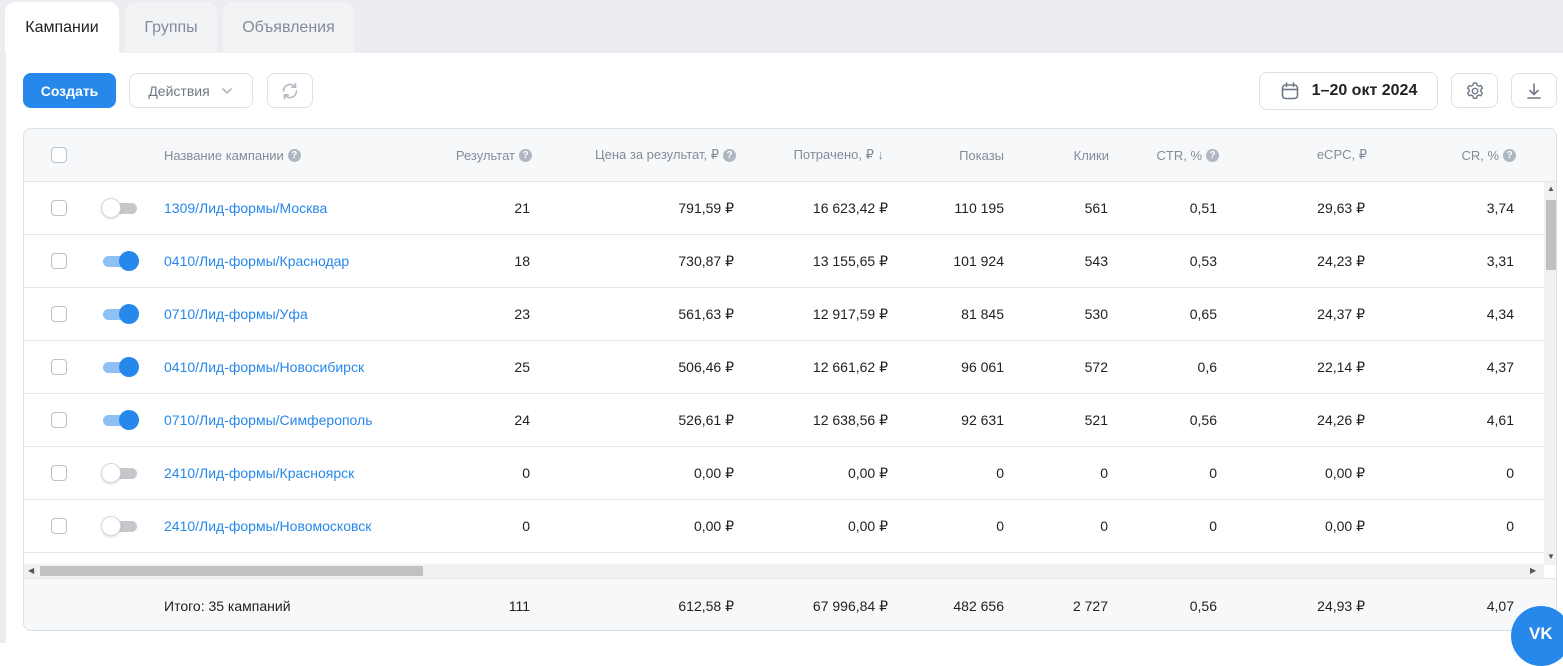  Describe the element at coordinates (1090, 606) in the screenshot. I see `totals-clicks: 2 727` at that location.